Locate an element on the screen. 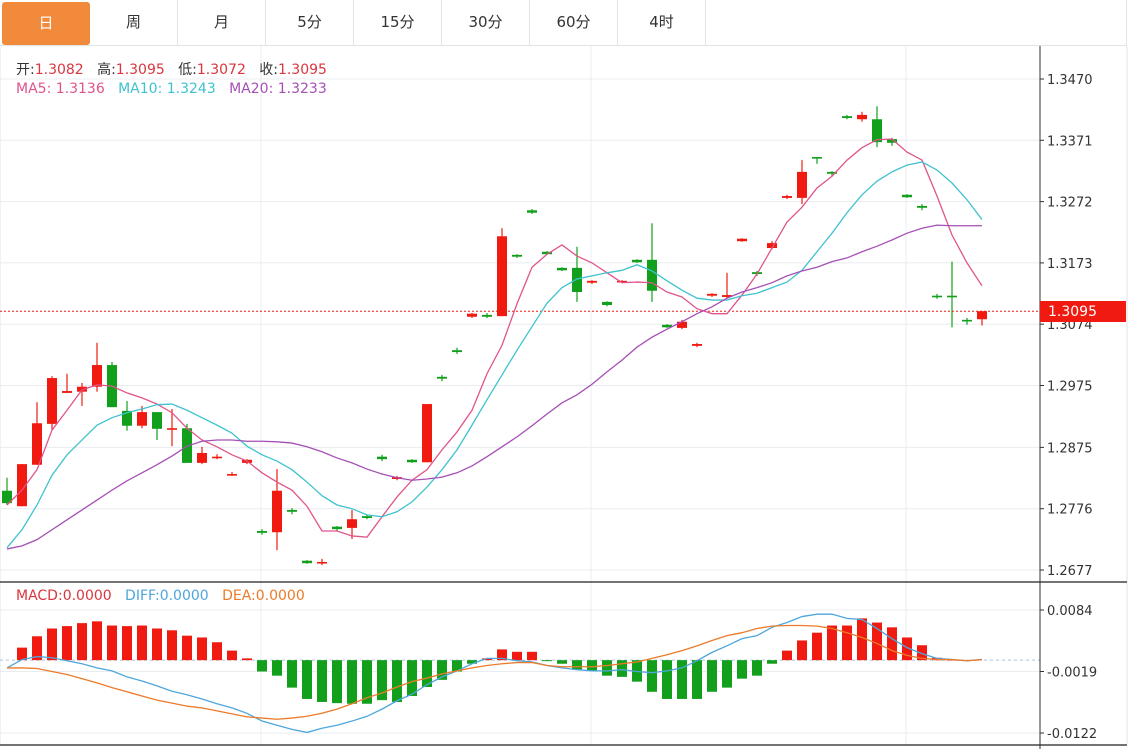  tab-day: 日 is located at coordinates (46, 23).